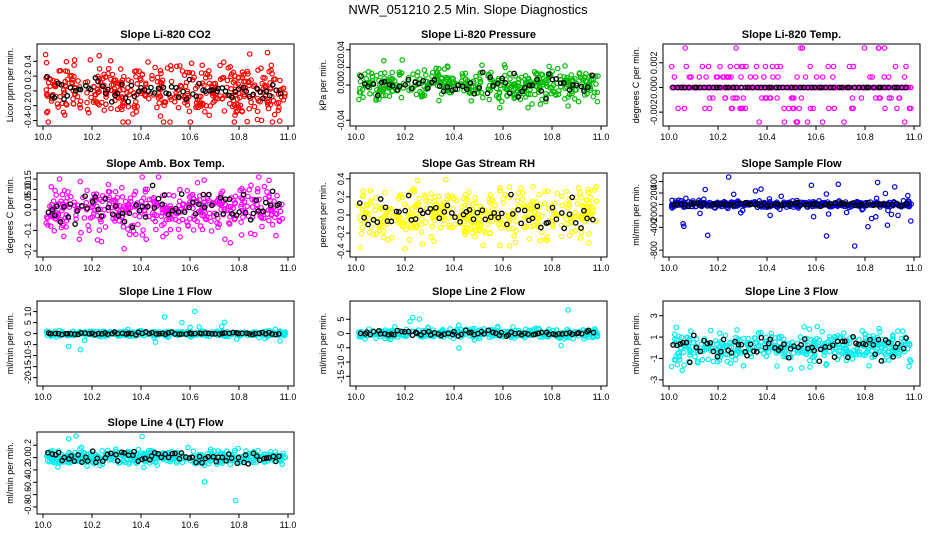  What do you see at coordinates (10, 85) in the screenshot?
I see `y-axis-label: Licor ppm per min.` at bounding box center [10, 85].